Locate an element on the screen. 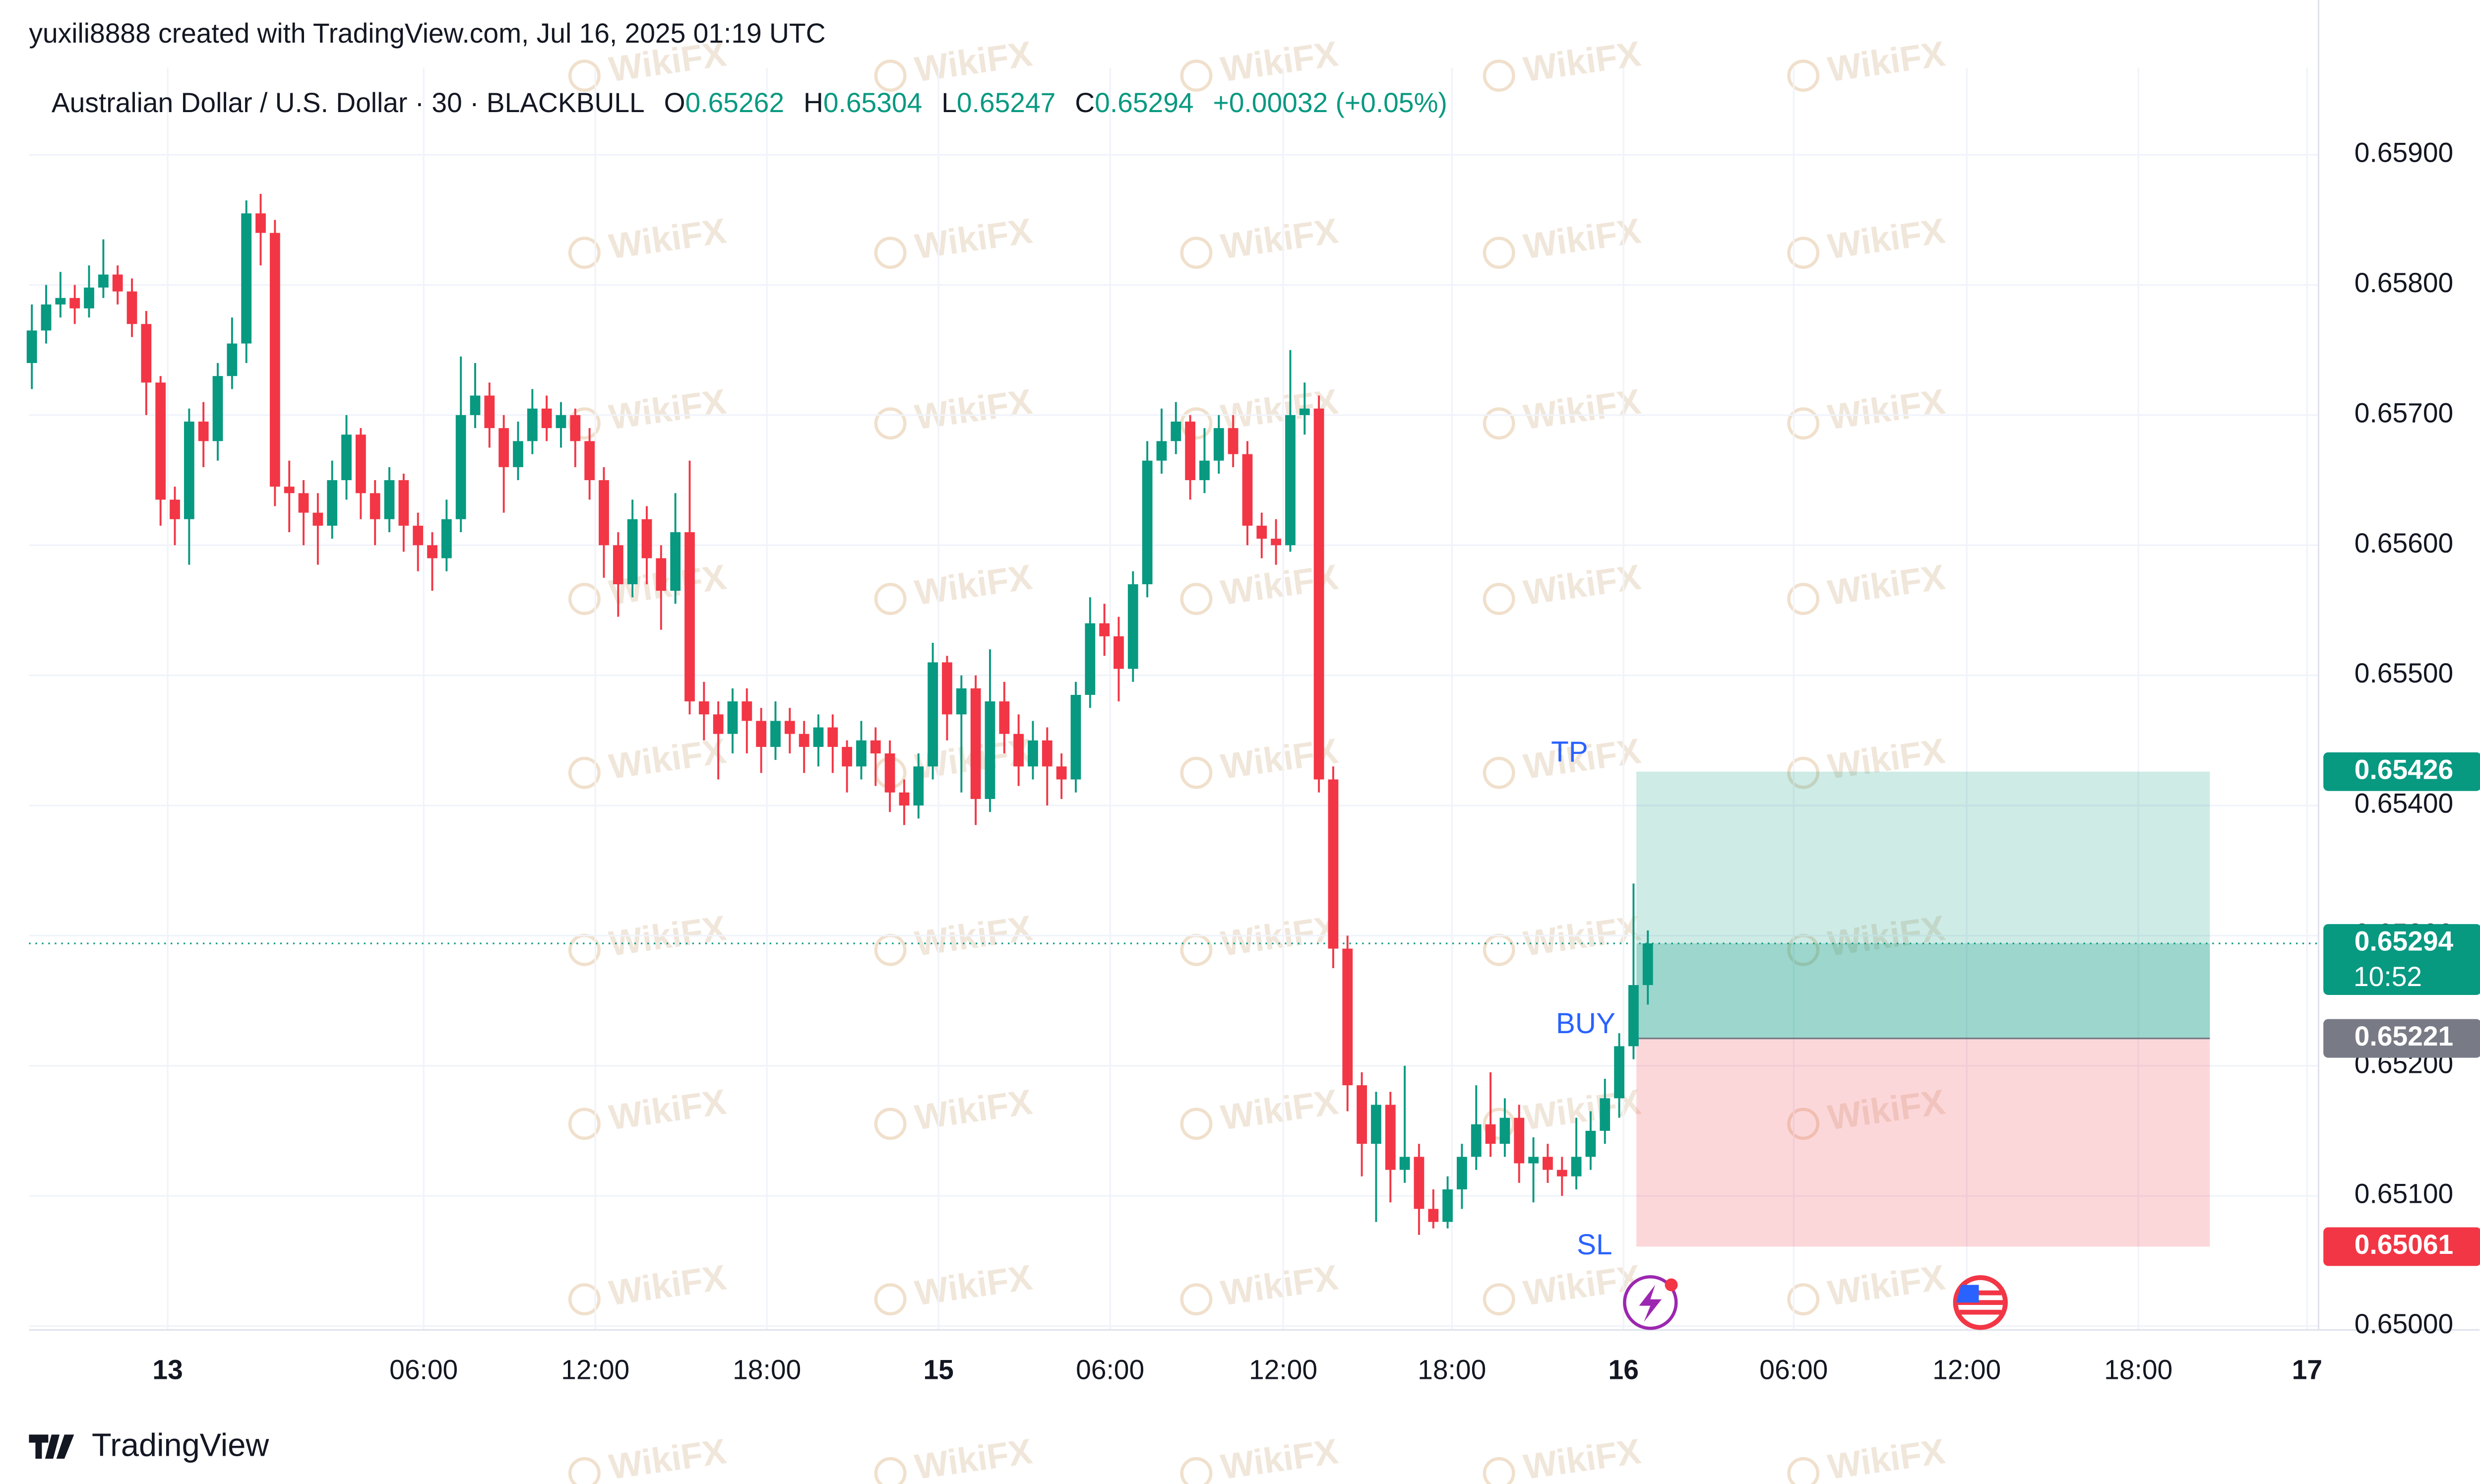  stop-loss-badge is located at coordinates (2401, 1246).